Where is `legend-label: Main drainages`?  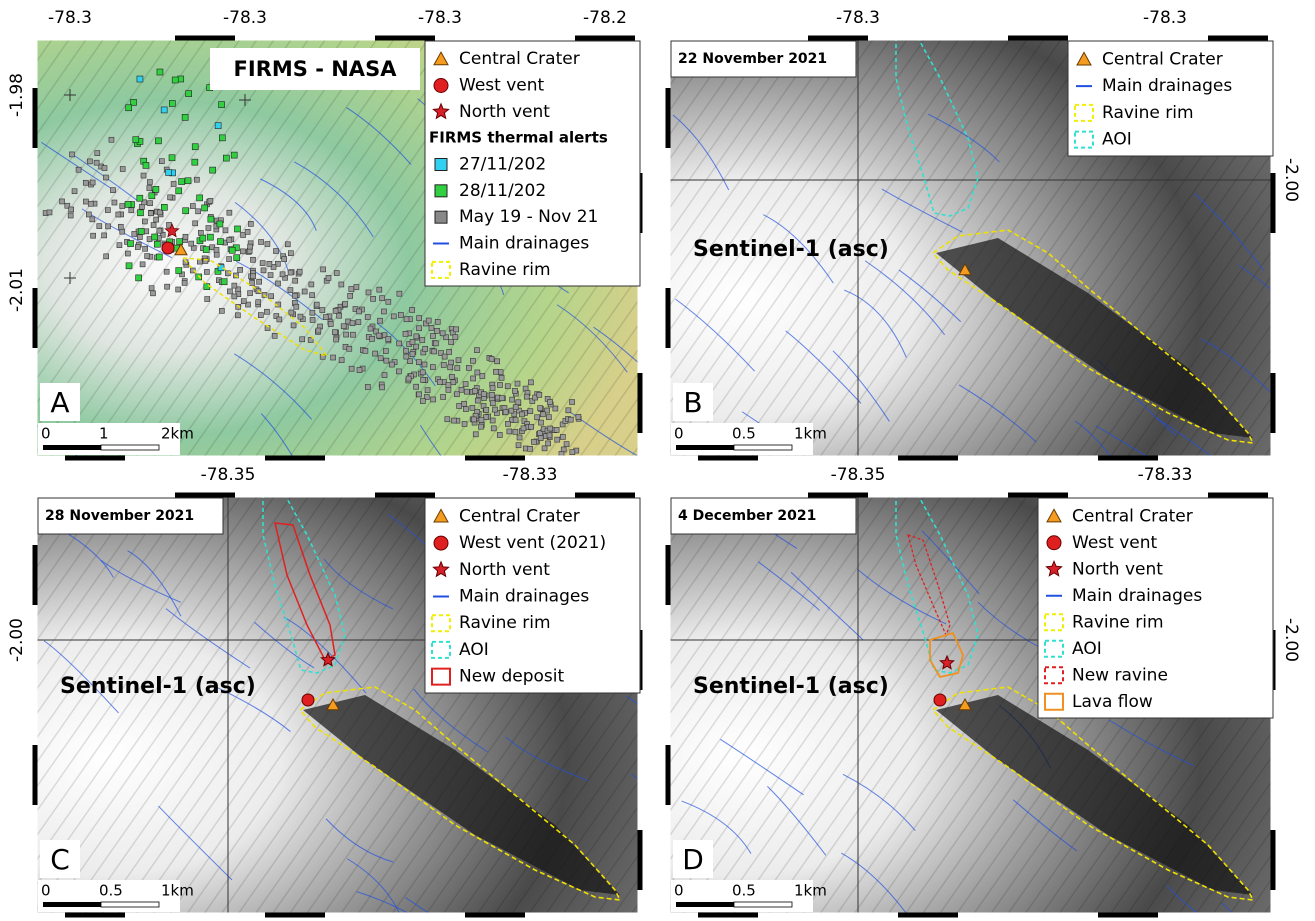 legend-label: Main drainages is located at coordinates (524, 597).